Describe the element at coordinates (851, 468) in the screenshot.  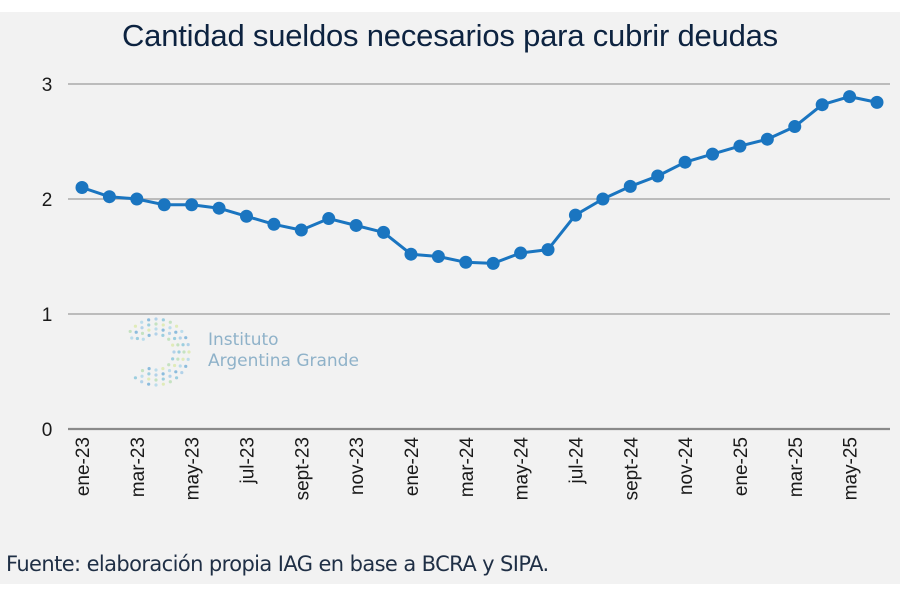
I see `x-tick-label: may-25` at that location.